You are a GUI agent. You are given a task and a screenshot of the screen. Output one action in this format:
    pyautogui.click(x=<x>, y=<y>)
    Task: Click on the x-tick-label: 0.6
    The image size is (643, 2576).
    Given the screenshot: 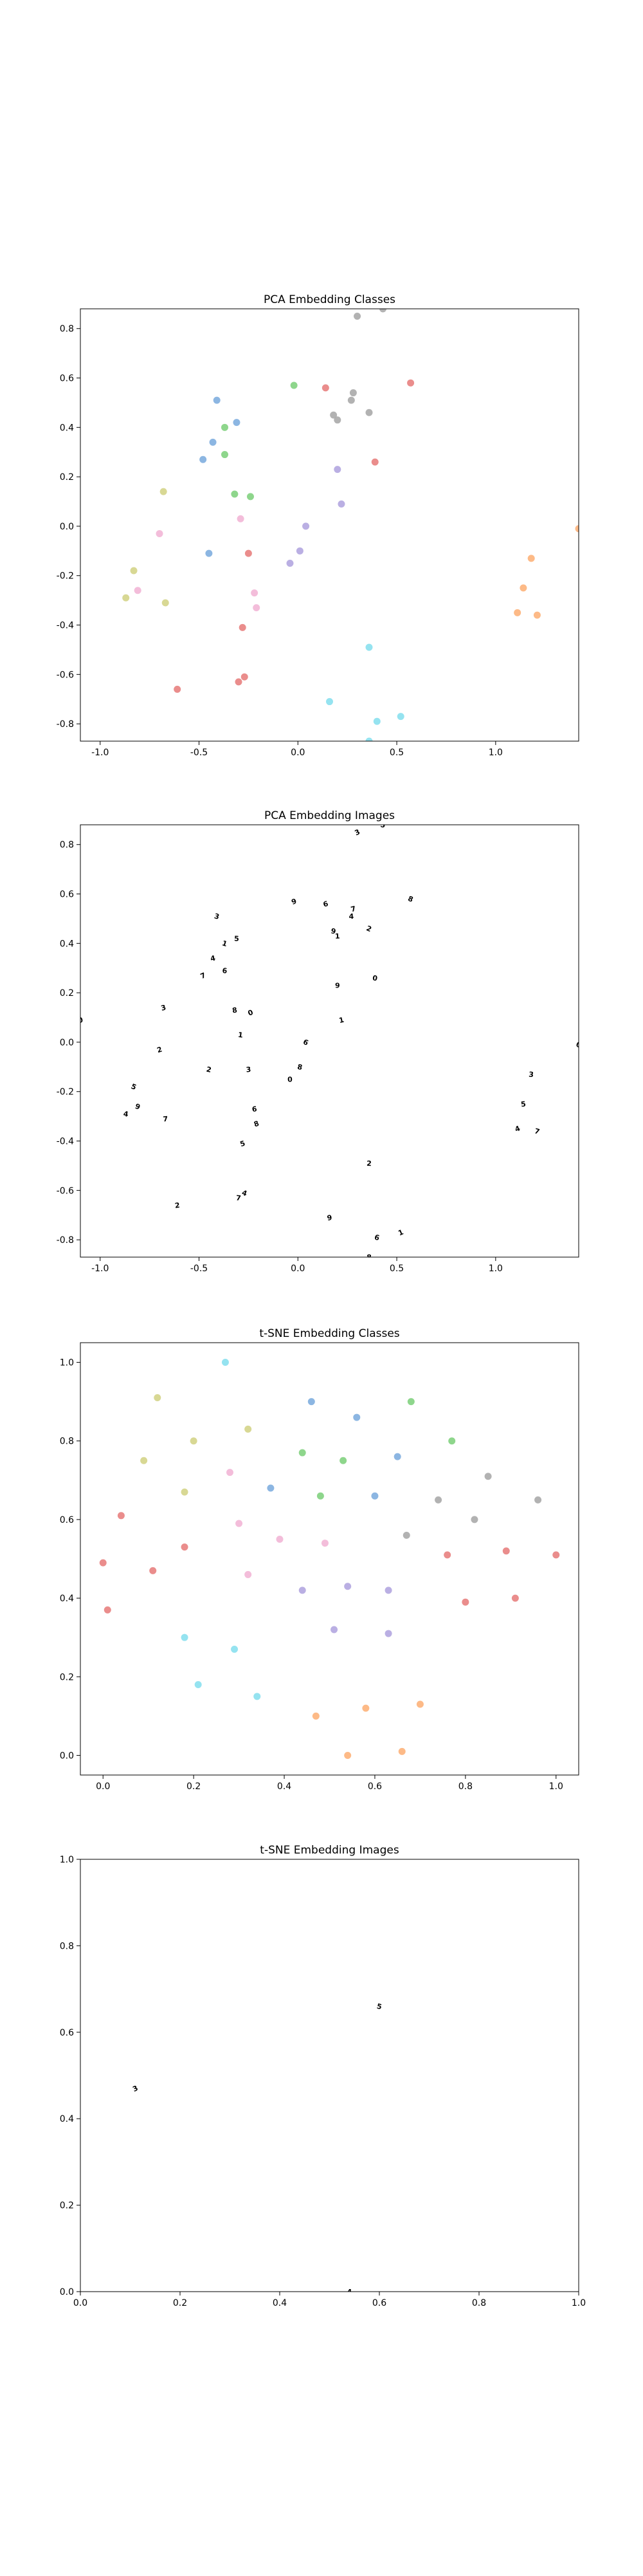 What is the action you would take?
    pyautogui.click(x=375, y=1786)
    